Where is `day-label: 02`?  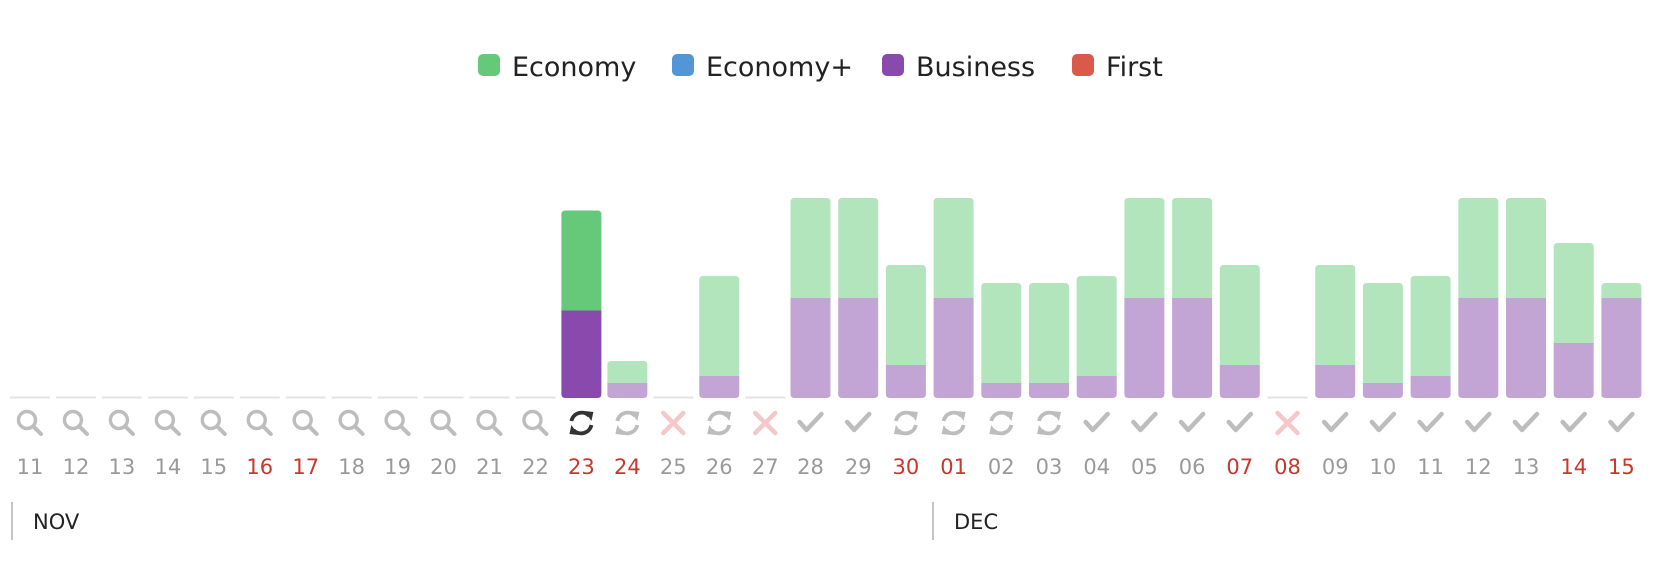
day-label: 02 is located at coordinates (1001, 467).